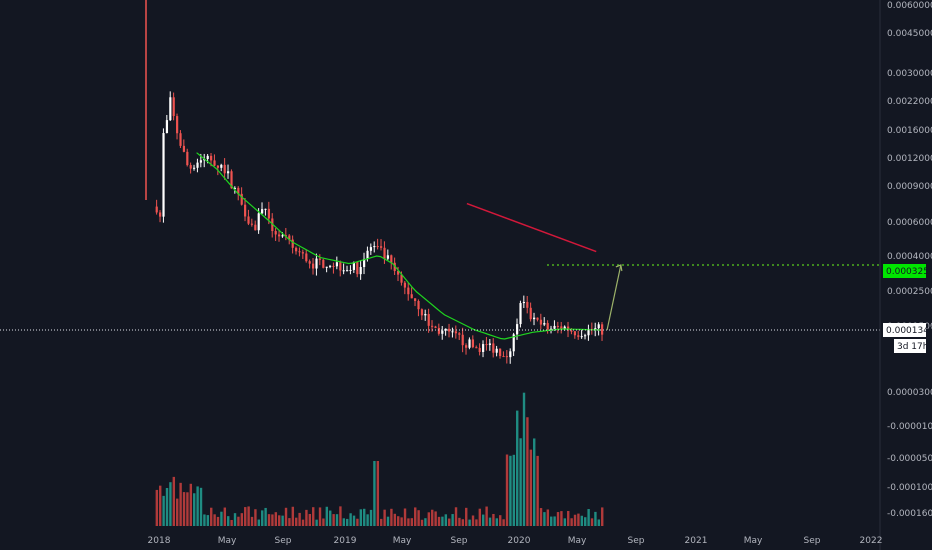 This screenshot has width=932, height=550. I want to click on current-price-tag-box, so click(904, 330).